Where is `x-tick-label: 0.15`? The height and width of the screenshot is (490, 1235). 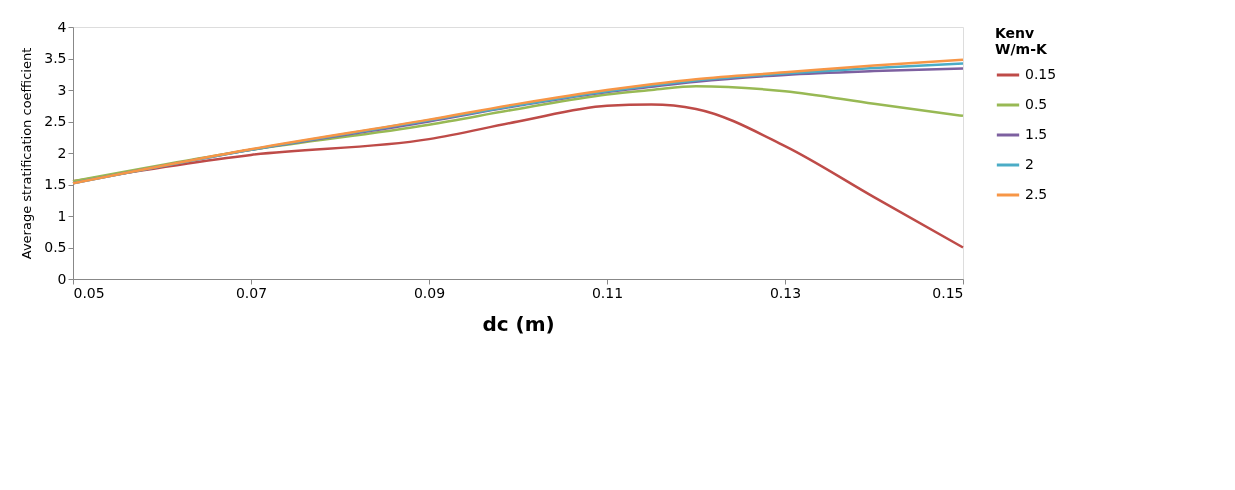
x-tick-label: 0.15 is located at coordinates (948, 292).